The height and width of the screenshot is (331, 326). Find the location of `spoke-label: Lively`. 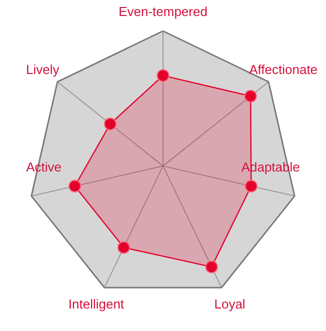

spoke-label: Lively is located at coordinates (43, 70).